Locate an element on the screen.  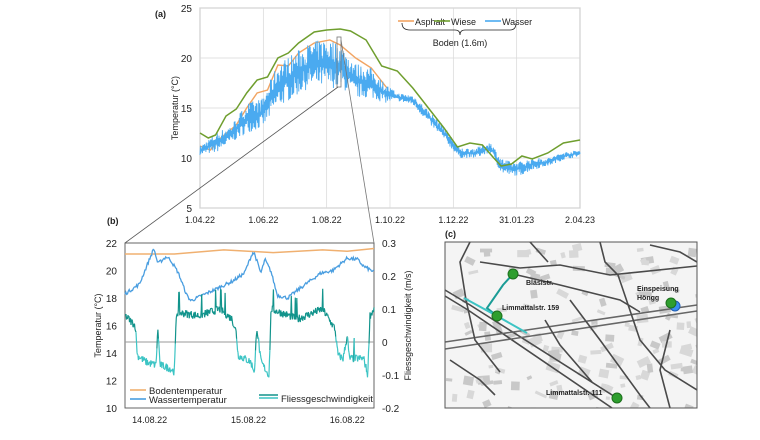
y-tick-label: 20 is located at coordinates (187, 59).